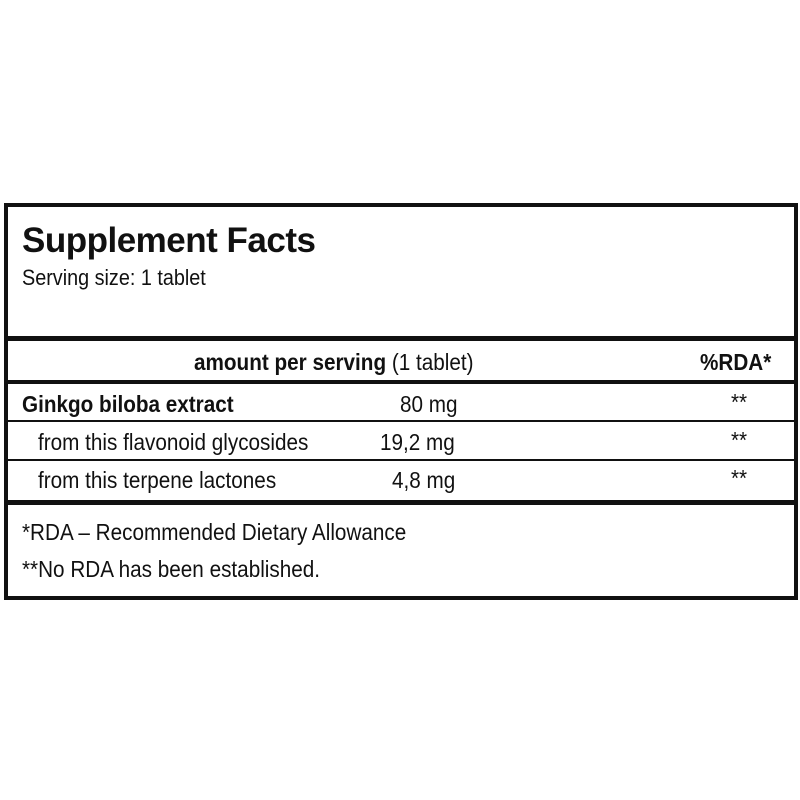 The image size is (800, 800). Describe the element at coordinates (429, 404) in the screenshot. I see `ingredient-amount: 80 mg` at that location.